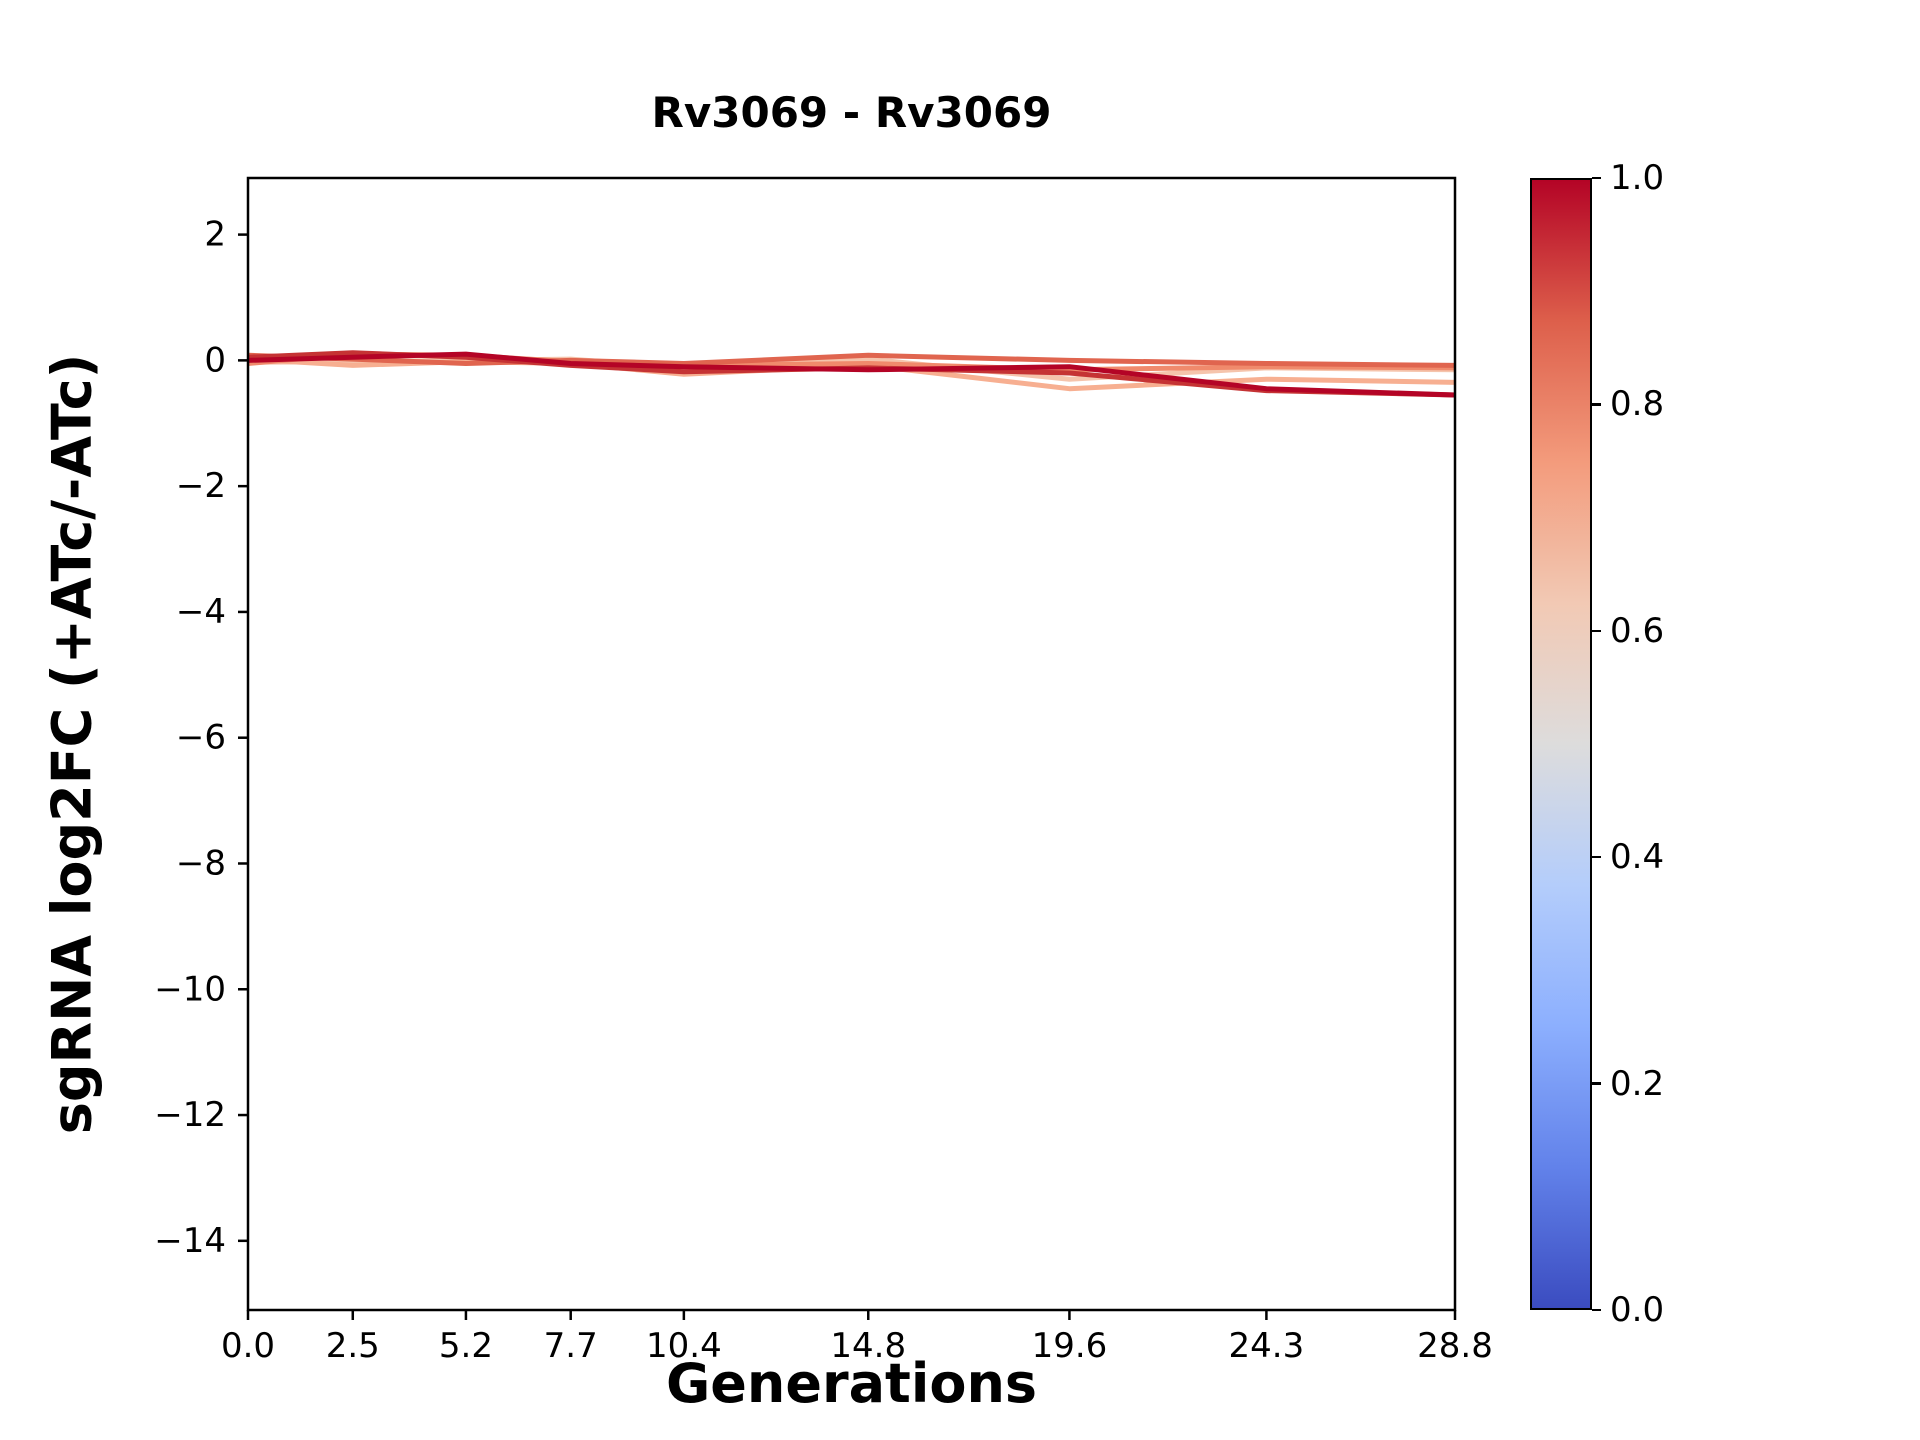 This screenshot has width=1920, height=1440. I want to click on tick-label: −8, so click(201, 863).